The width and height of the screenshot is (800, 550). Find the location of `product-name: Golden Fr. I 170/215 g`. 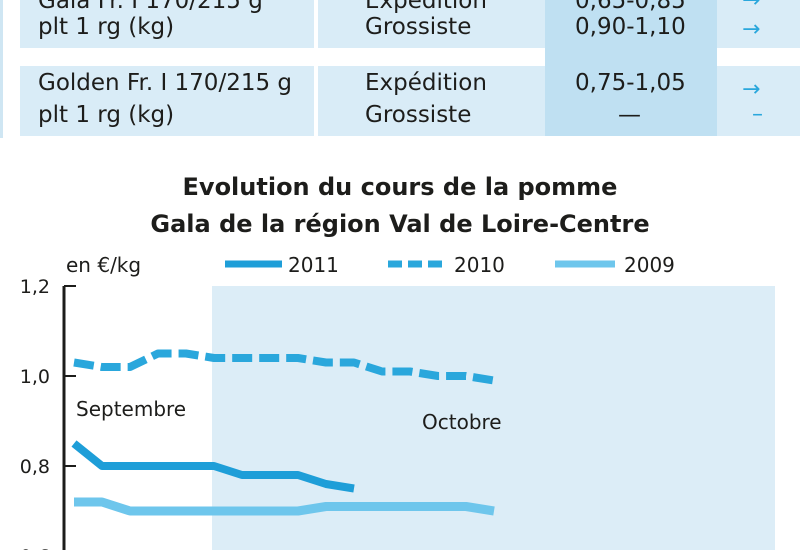

product-name: Golden Fr. I 170/215 g is located at coordinates (165, 83).